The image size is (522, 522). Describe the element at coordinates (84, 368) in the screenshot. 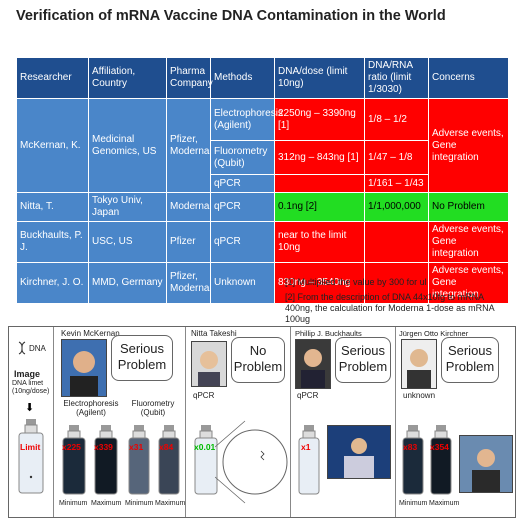

I see `mckernan-photo` at that location.